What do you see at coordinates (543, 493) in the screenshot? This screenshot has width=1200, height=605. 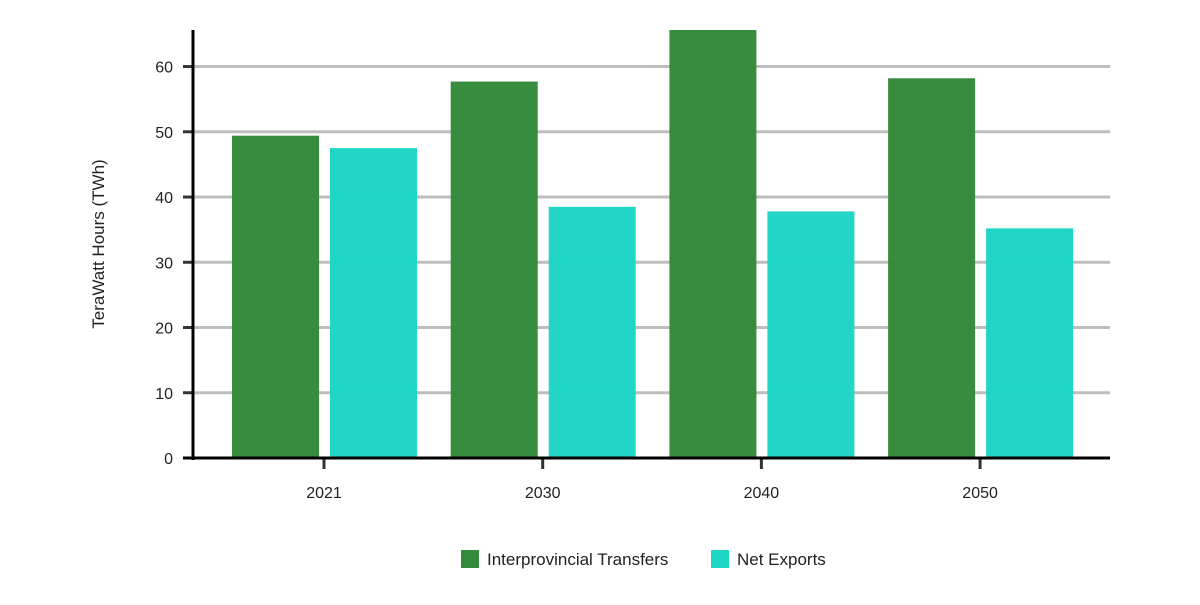 I see `x-tick-label: 2030` at bounding box center [543, 493].